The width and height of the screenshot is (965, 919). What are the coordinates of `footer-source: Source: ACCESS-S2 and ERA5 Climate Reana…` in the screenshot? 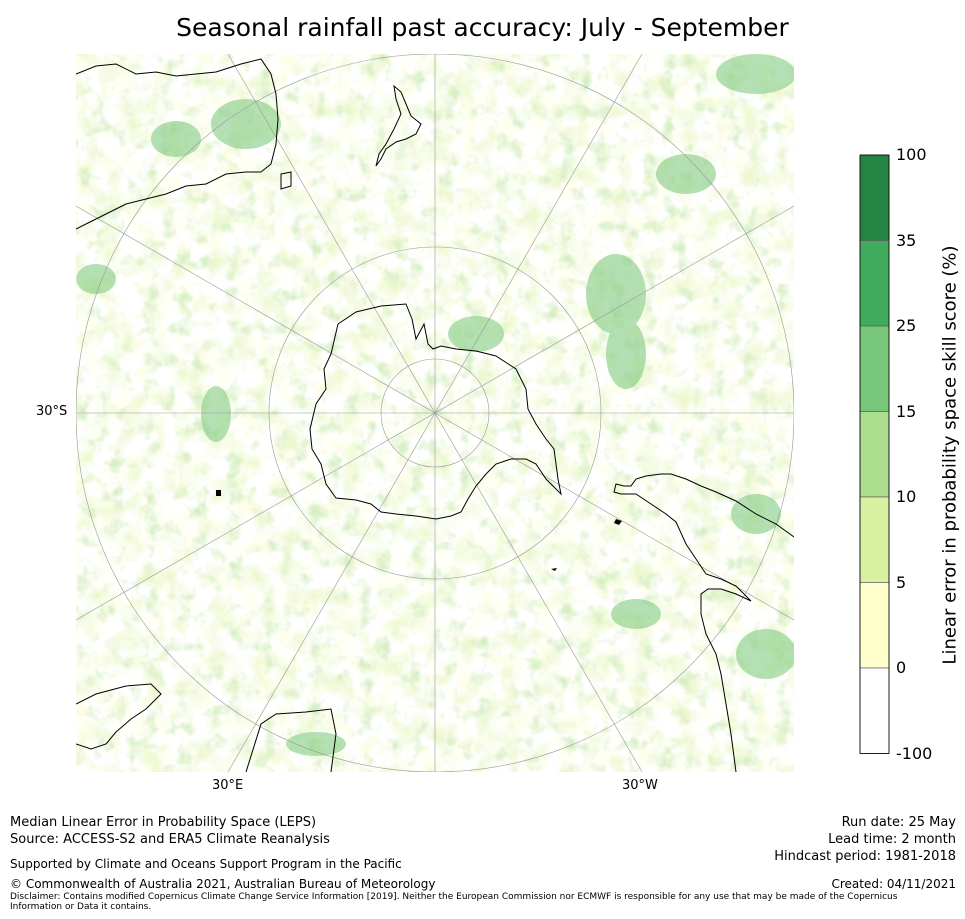 It's located at (170, 839).